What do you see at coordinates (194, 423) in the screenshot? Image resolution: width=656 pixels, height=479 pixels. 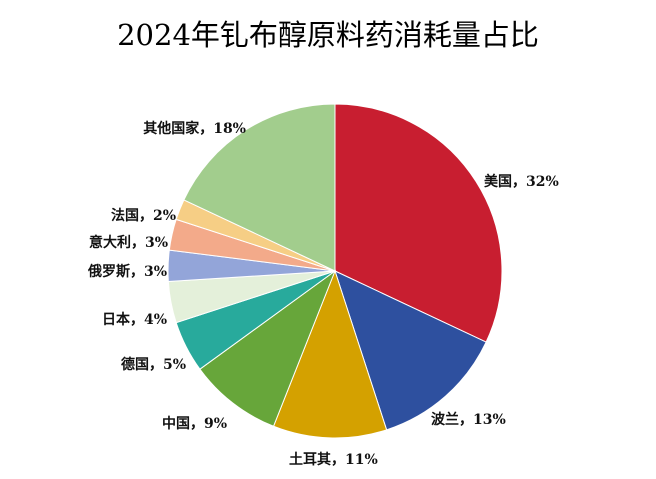 I see `data-label-3: 中国，9%` at bounding box center [194, 423].